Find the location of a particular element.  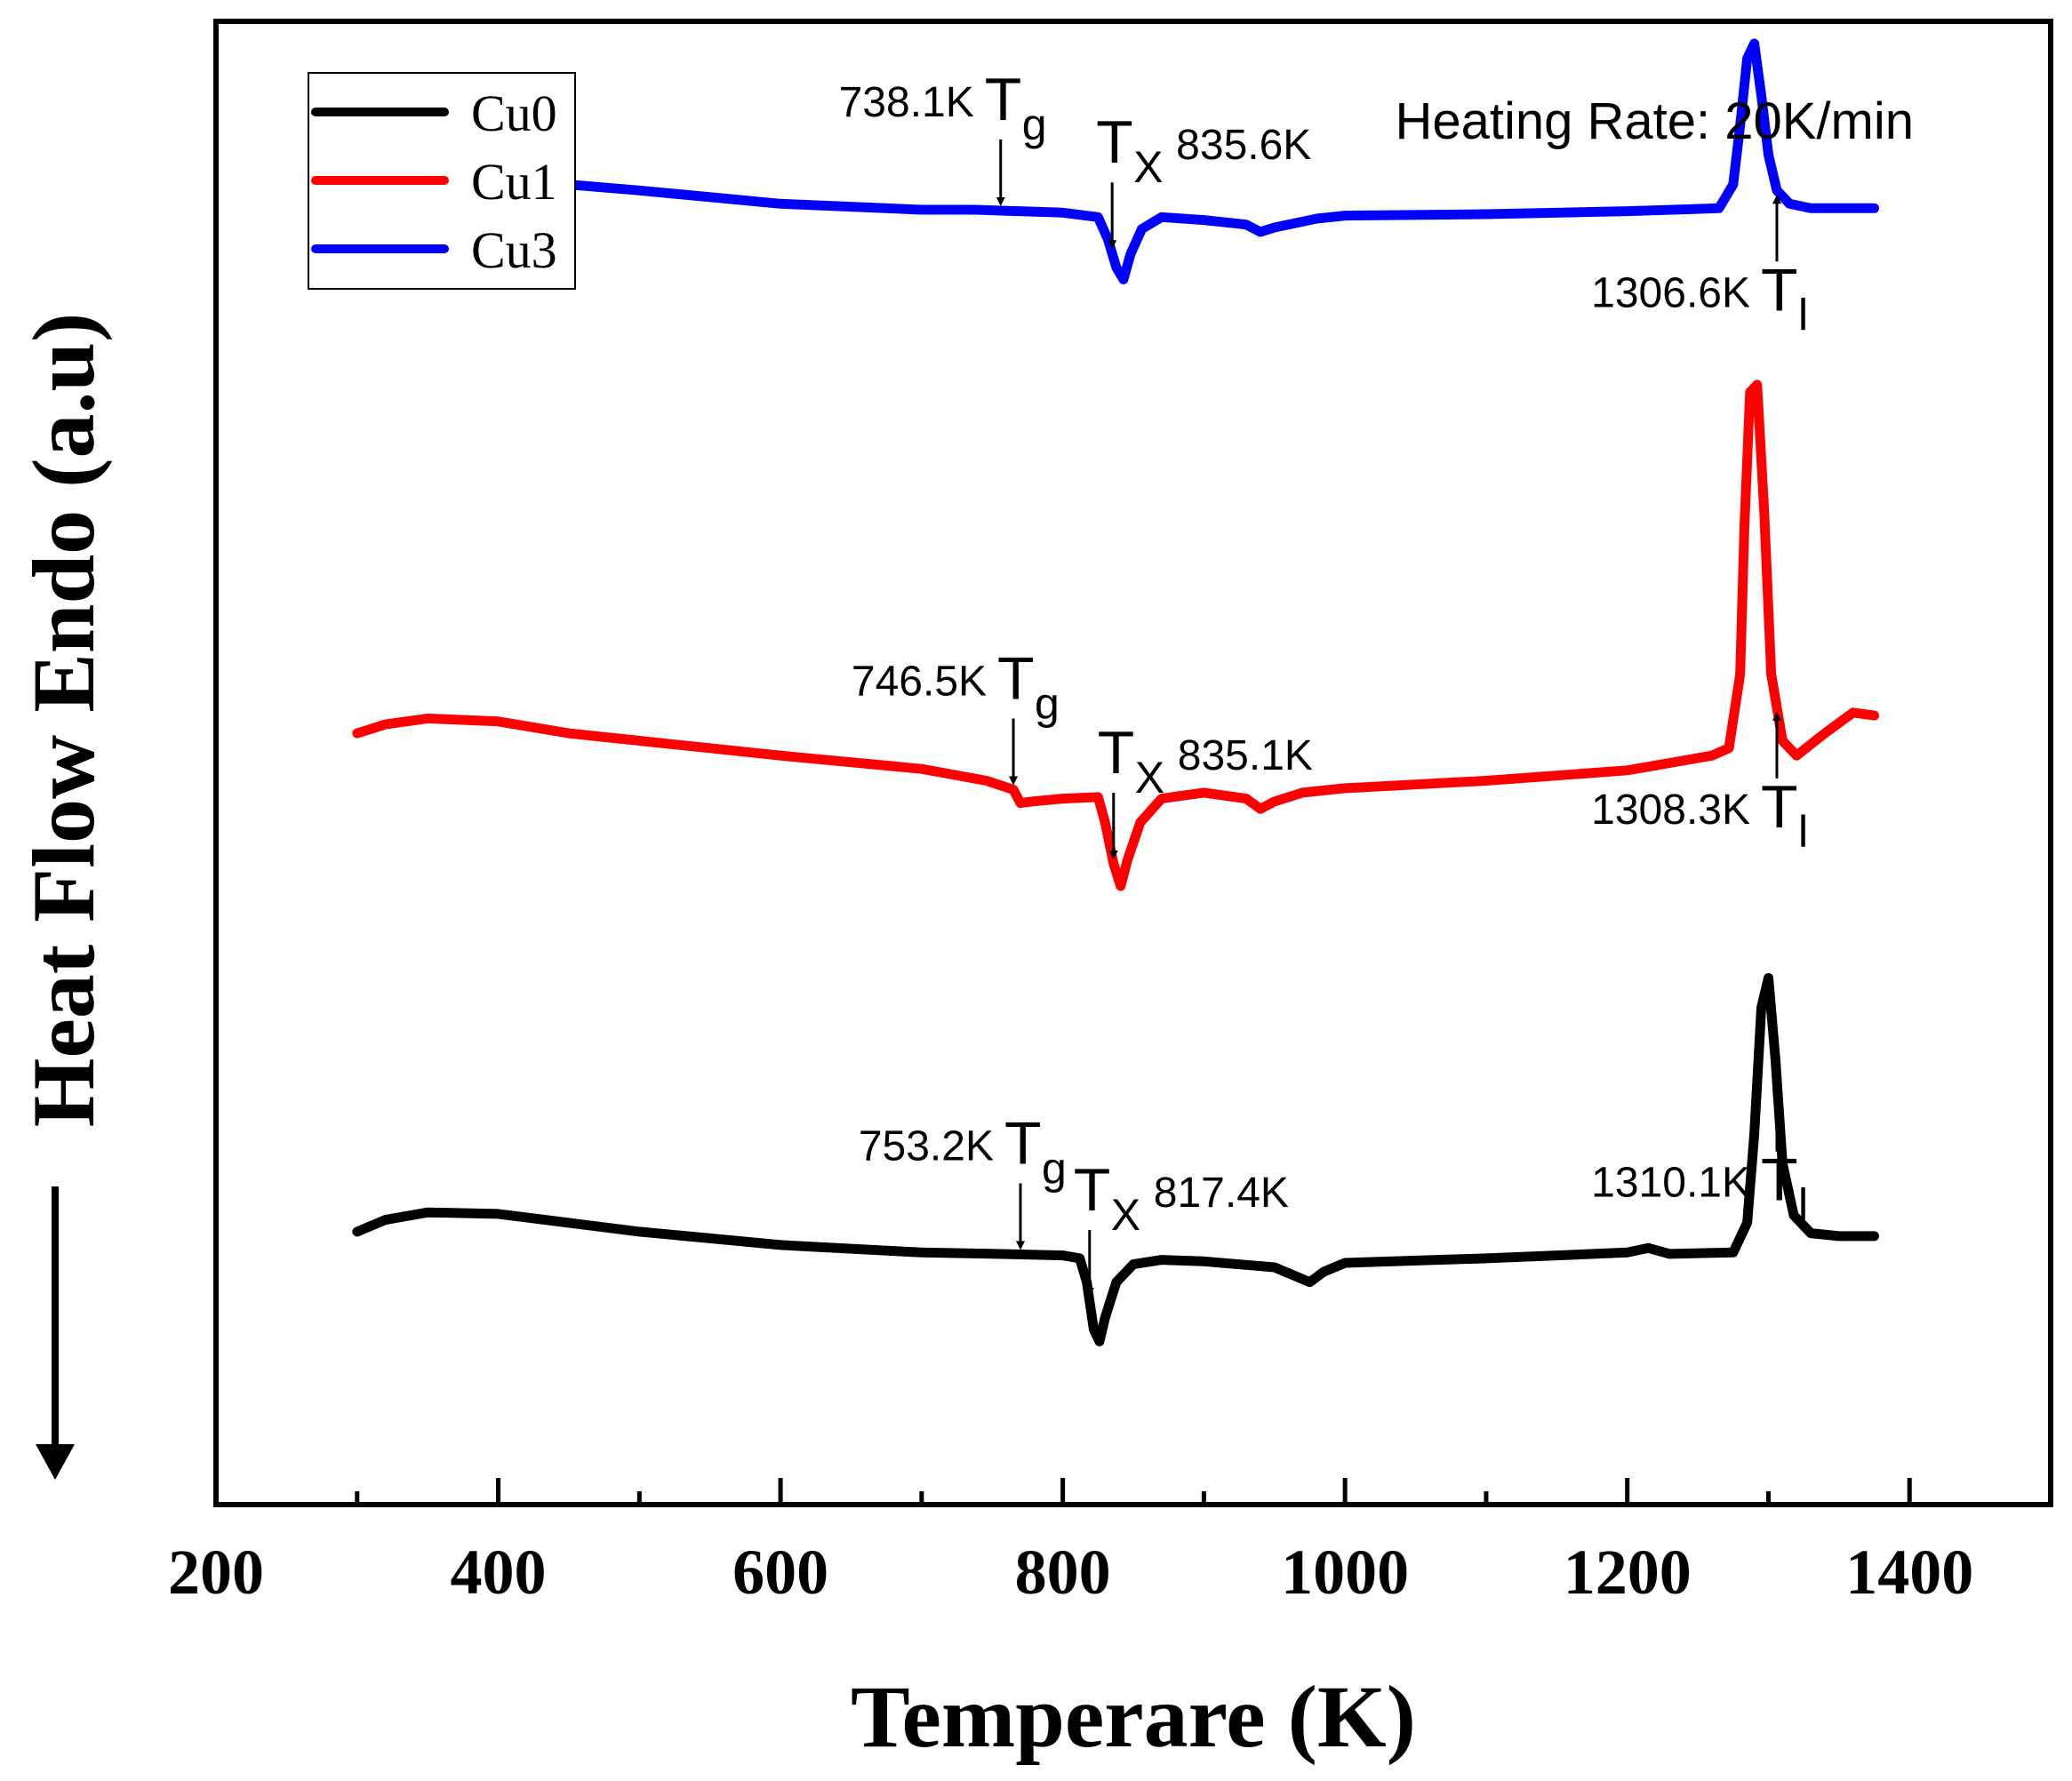

legend-label-cu0: Cu0 is located at coordinates (514, 113).